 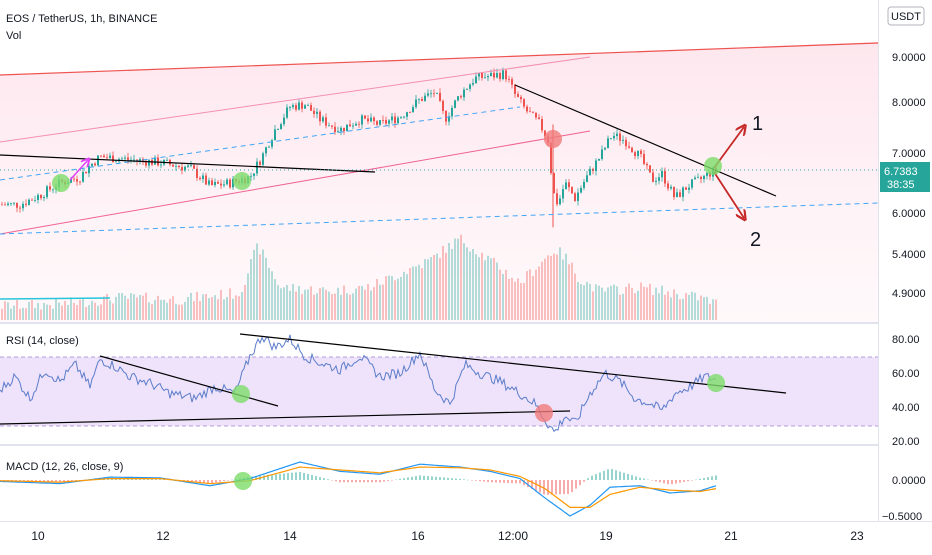 I want to click on price-tick: 5.4000, so click(x=909, y=255).